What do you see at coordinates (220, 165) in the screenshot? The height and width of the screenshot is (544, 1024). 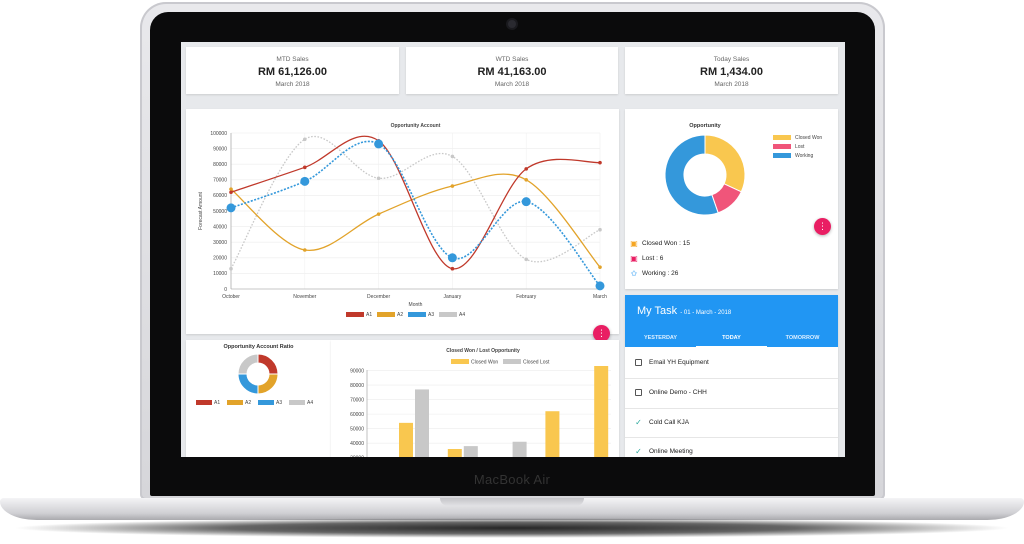 I see `y-tick-label: 80000` at bounding box center [220, 165].